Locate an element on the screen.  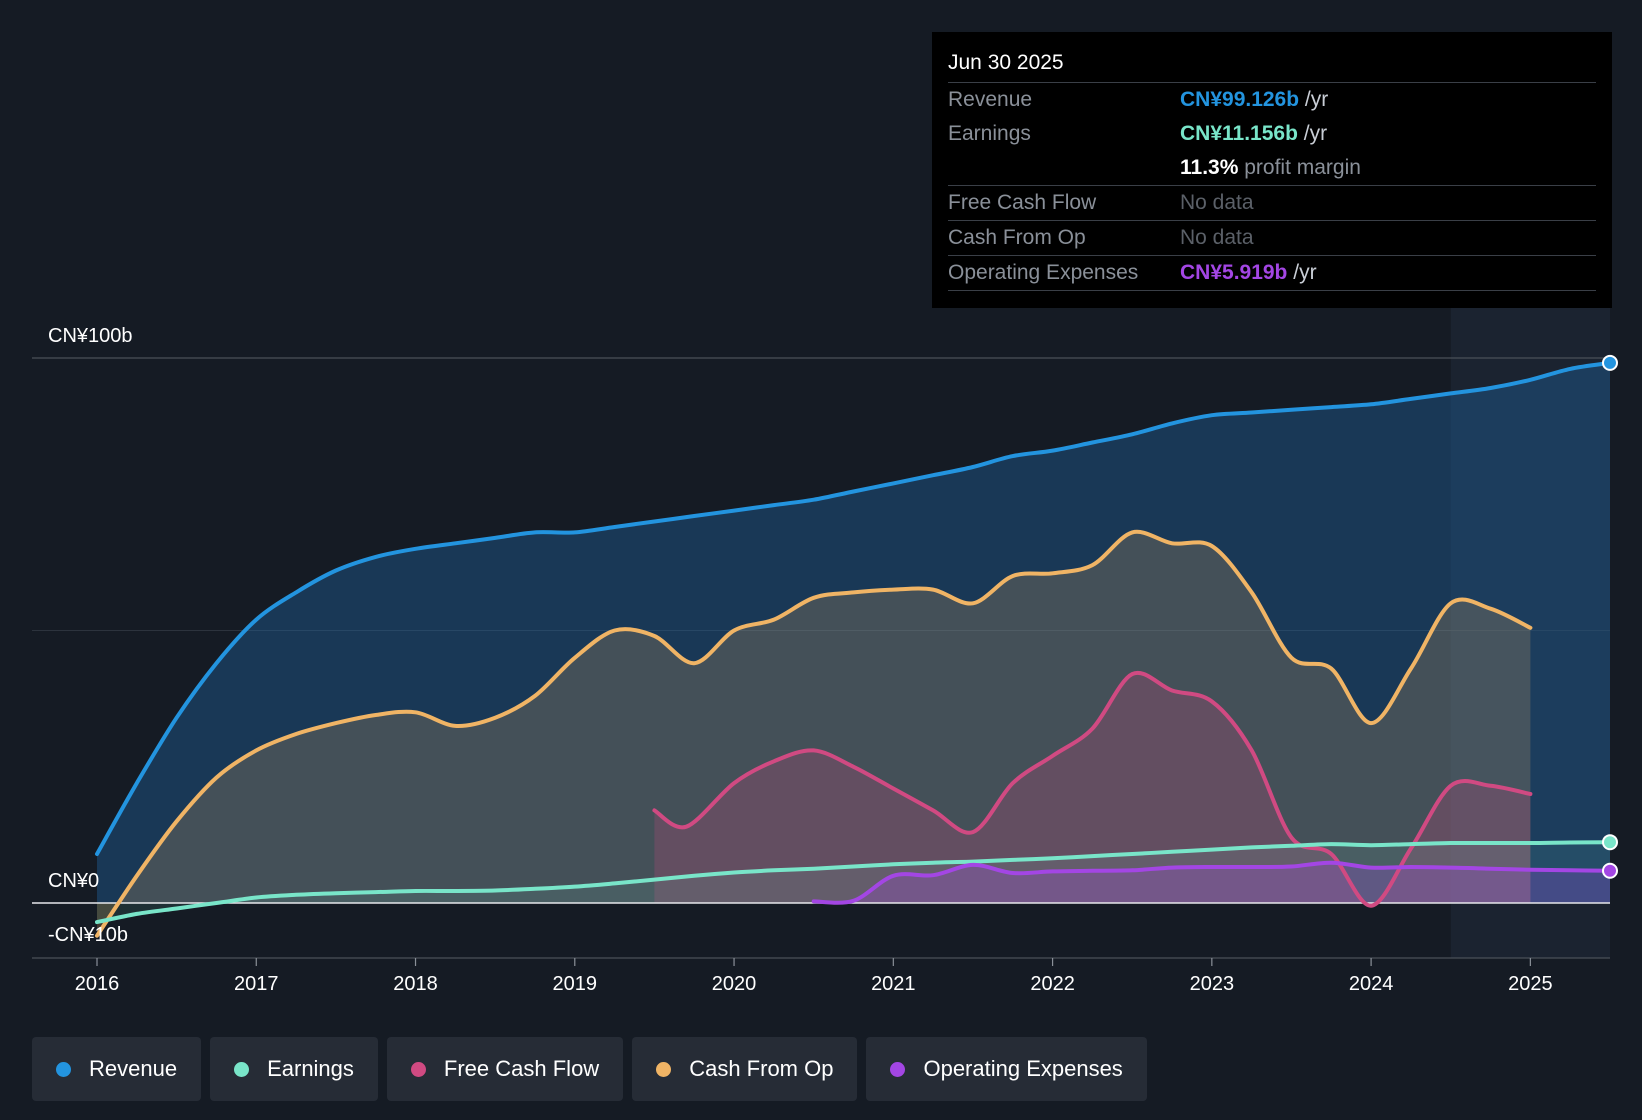
tooltip-date: Jun 30 2025 is located at coordinates (1272, 64).